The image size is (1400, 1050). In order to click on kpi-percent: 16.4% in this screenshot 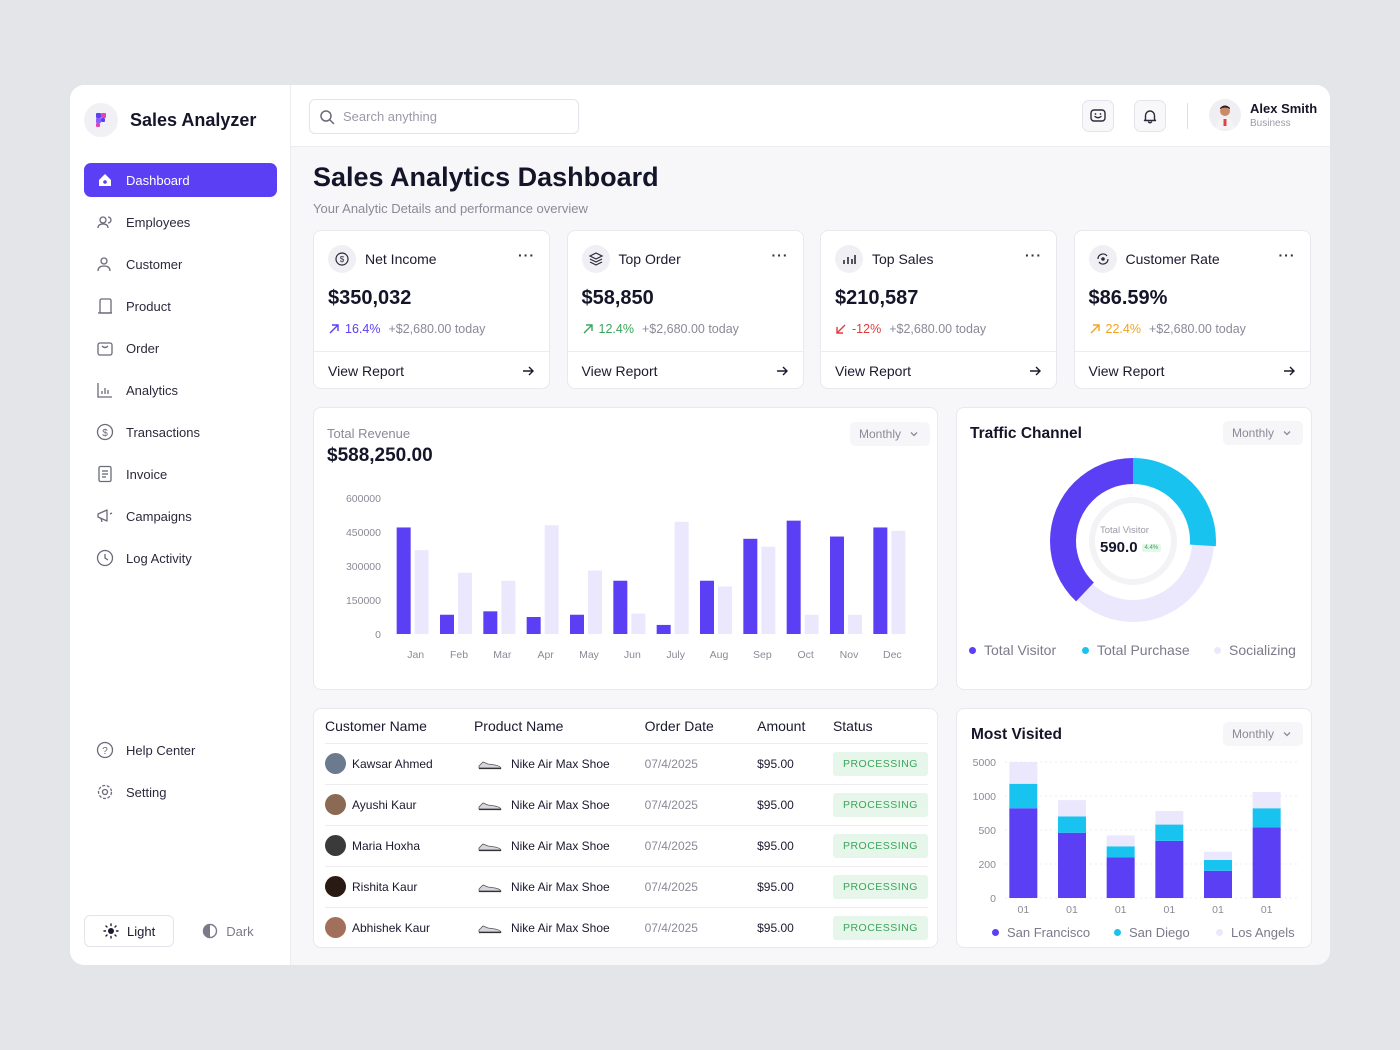, I will do `click(363, 329)`.